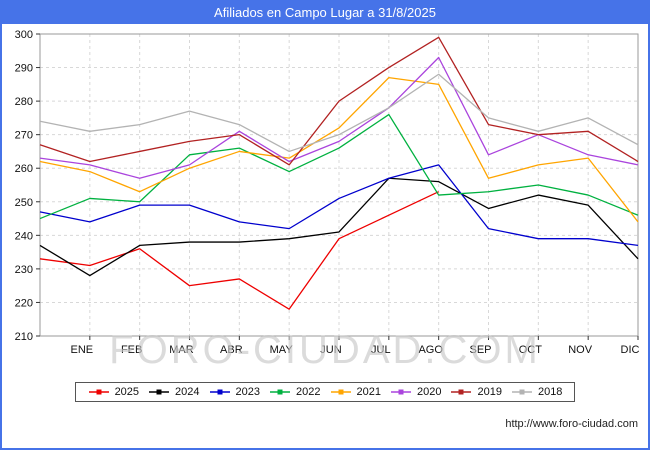  Describe the element at coordinates (550, 392) in the screenshot. I see `legend-label-2018: 2018` at that location.